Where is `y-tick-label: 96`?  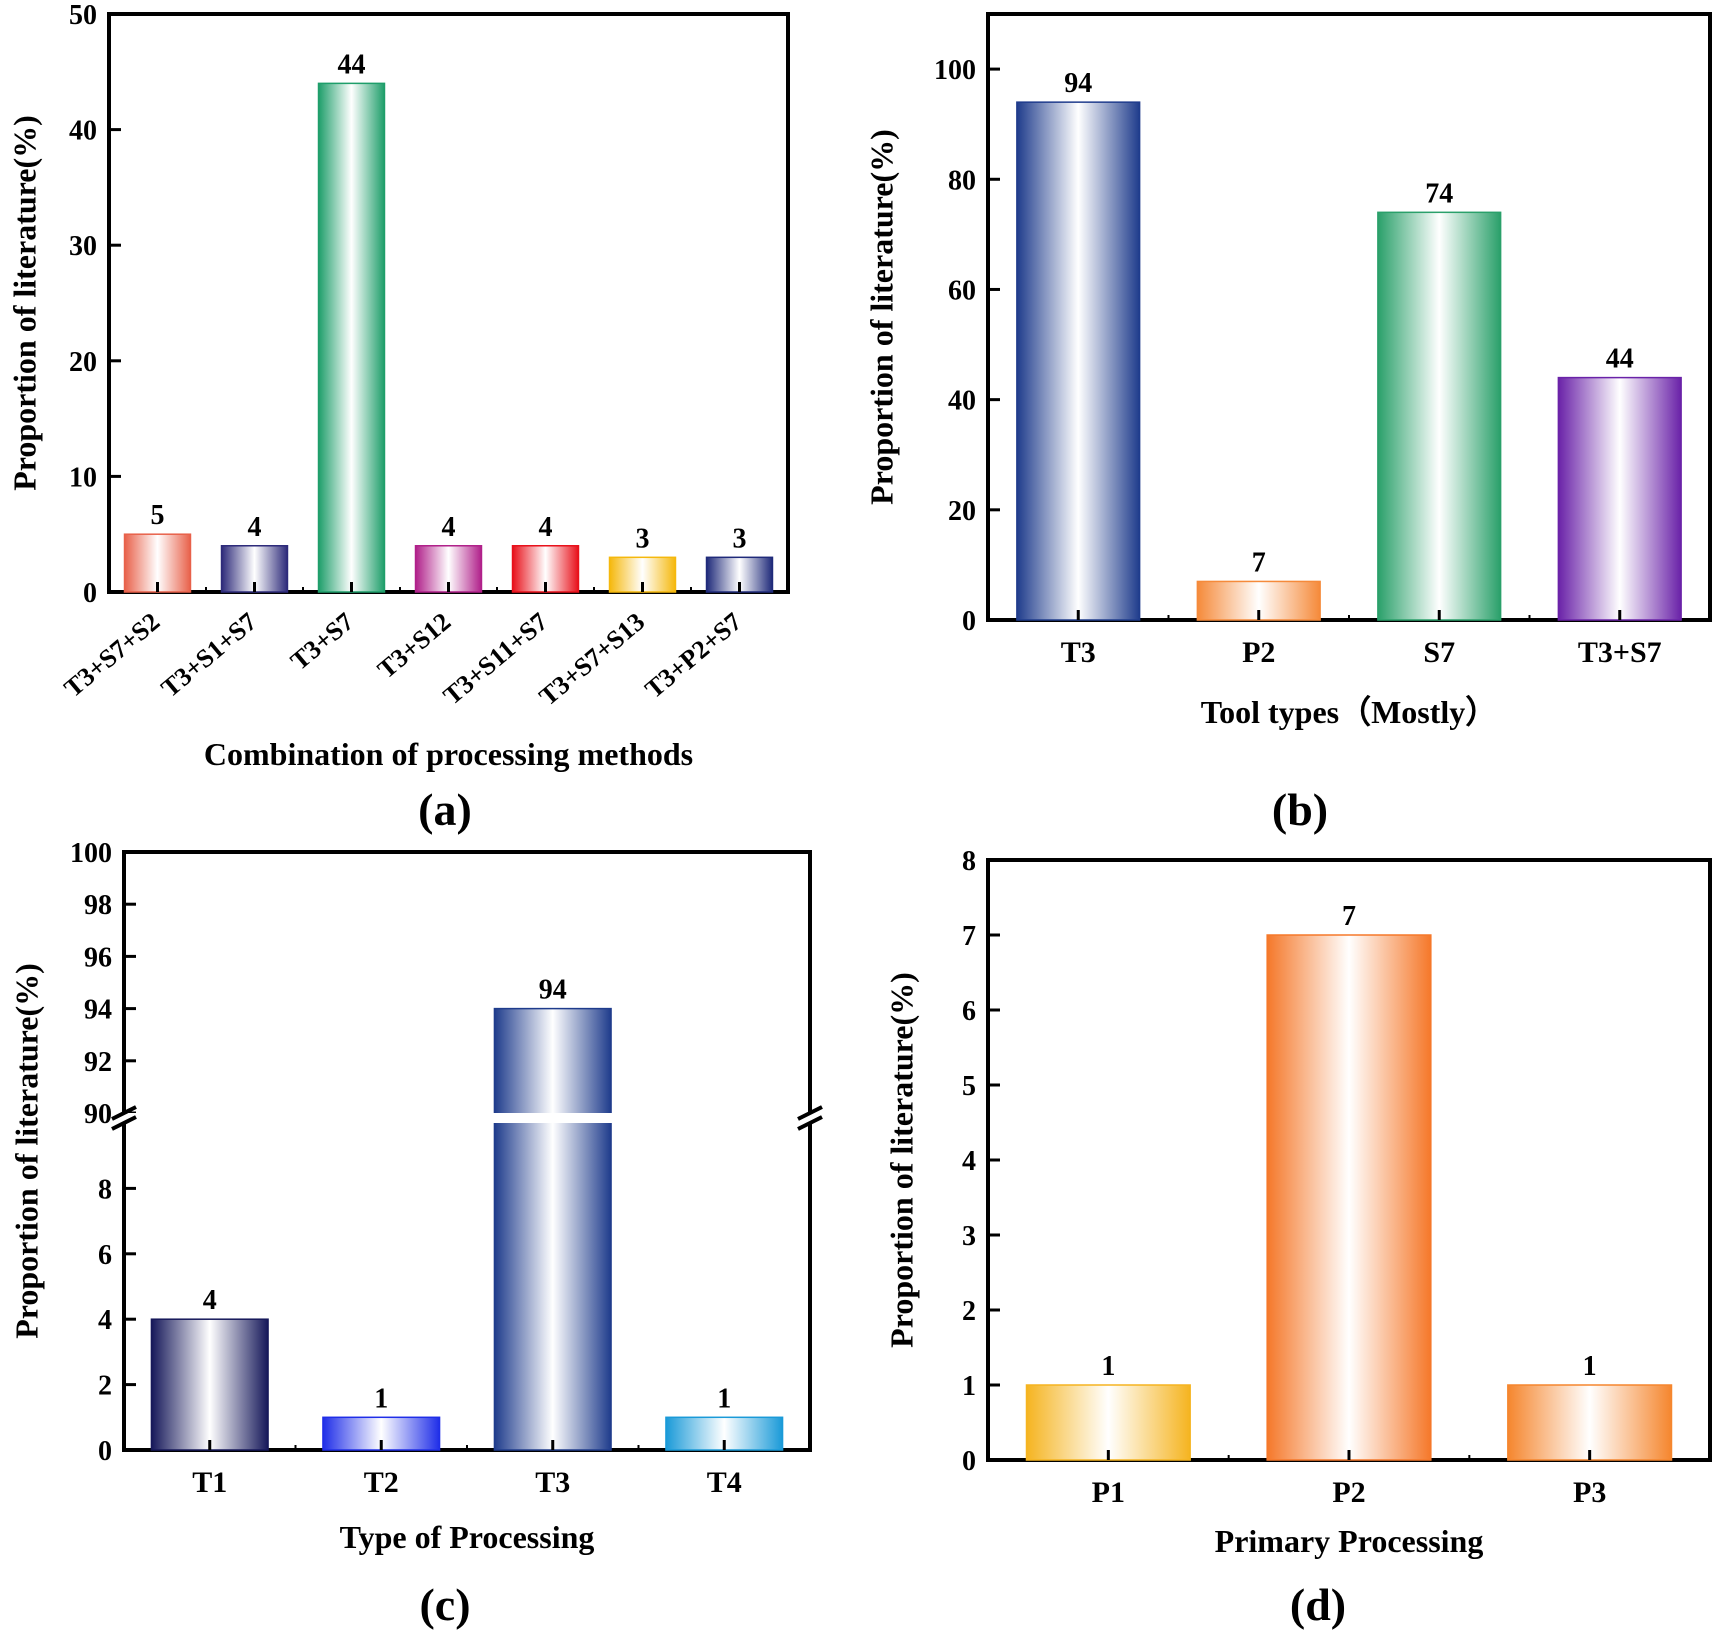 y-tick-label: 96 is located at coordinates (98, 957).